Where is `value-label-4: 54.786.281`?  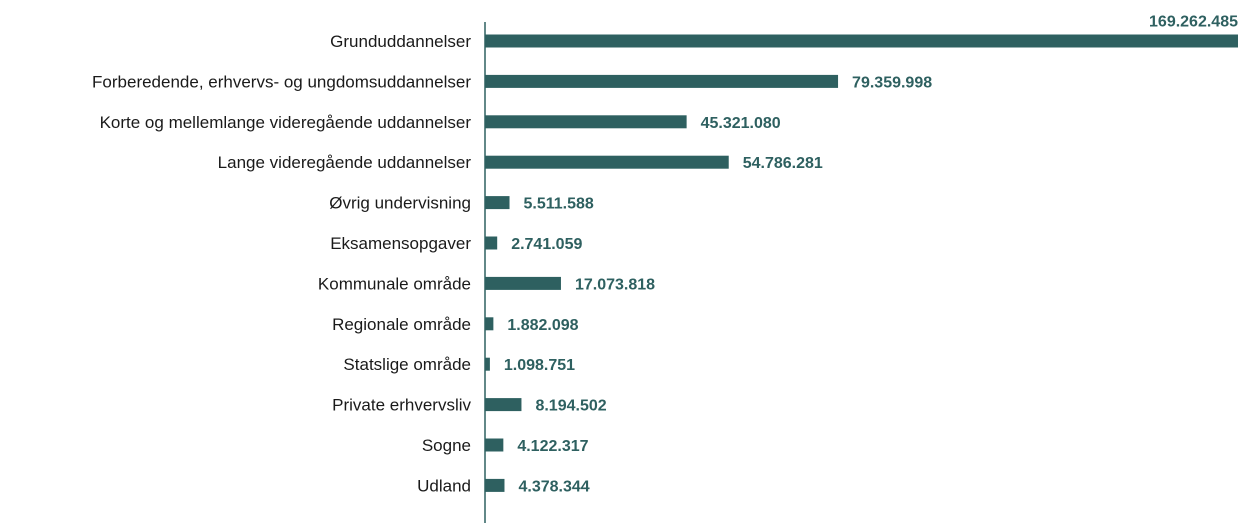
value-label-4: 54.786.281 is located at coordinates (783, 163).